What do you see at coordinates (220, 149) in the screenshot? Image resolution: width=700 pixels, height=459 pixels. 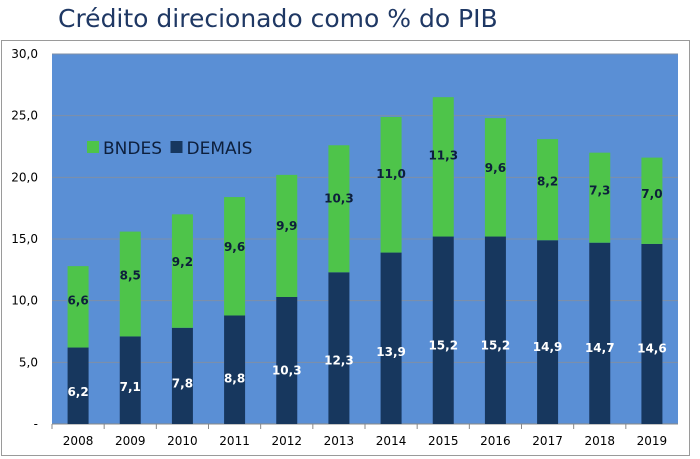 I see `legend-label-demais: DEMAIS` at bounding box center [220, 149].